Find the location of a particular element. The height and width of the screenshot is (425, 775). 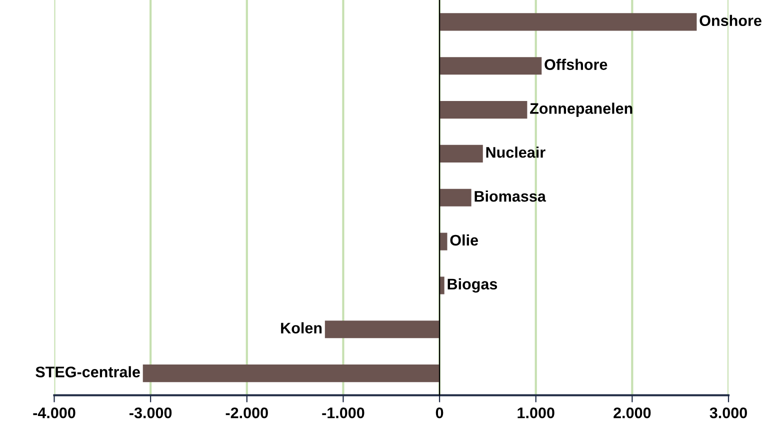

x-tick-label: -3.000 is located at coordinates (151, 412).